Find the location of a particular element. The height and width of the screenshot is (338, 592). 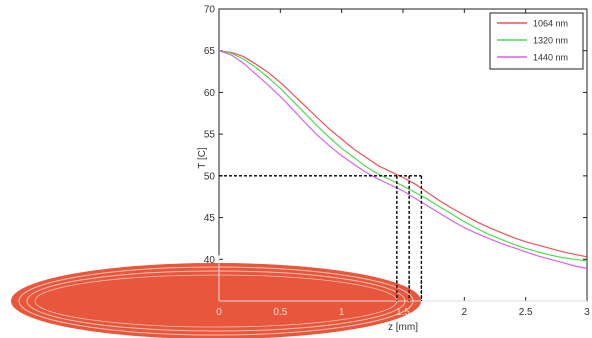

x-tick-label: 3 is located at coordinates (587, 312).